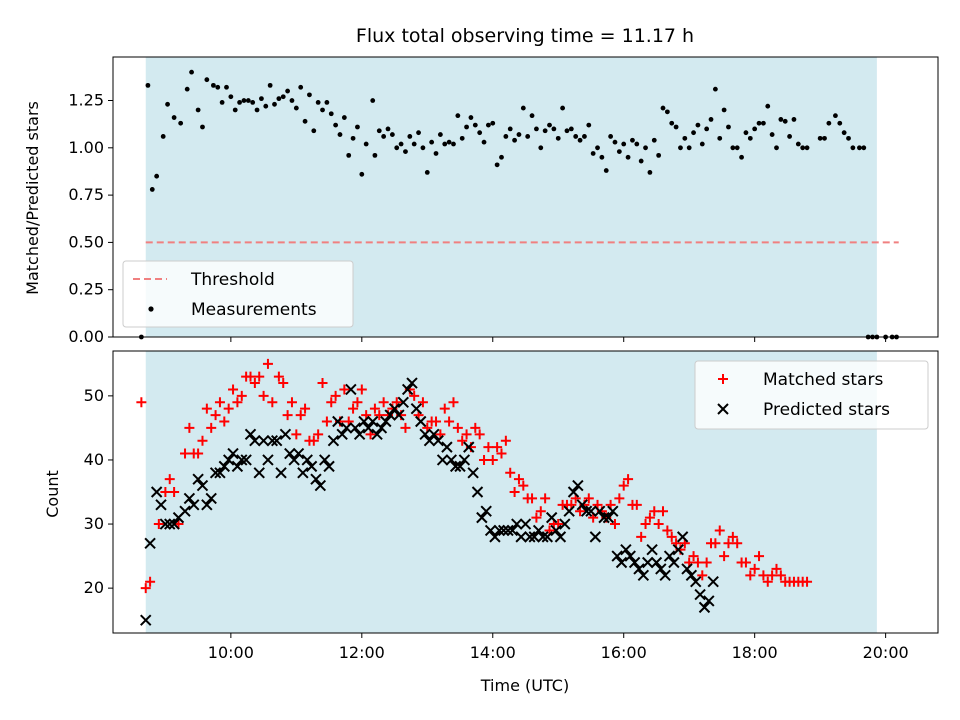 The width and height of the screenshot is (960, 720). I want to click on x-tick-label: 12:00, so click(362, 652).